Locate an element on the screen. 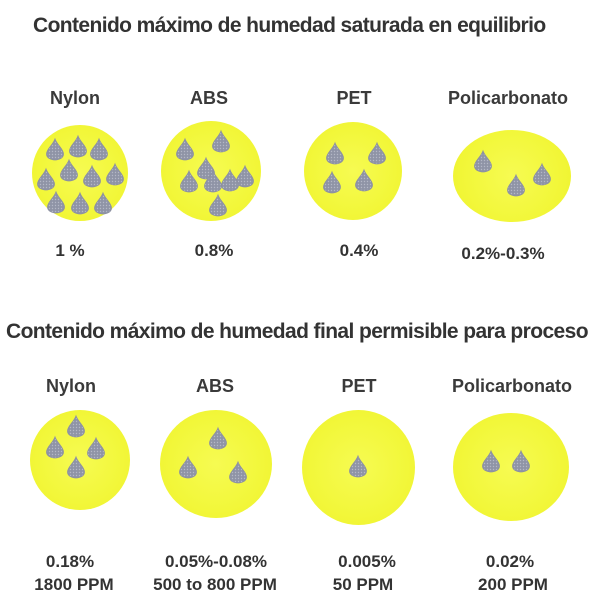 This screenshot has width=615, height=608. section2-ppm-pet: 50 PPM is located at coordinates (363, 584).